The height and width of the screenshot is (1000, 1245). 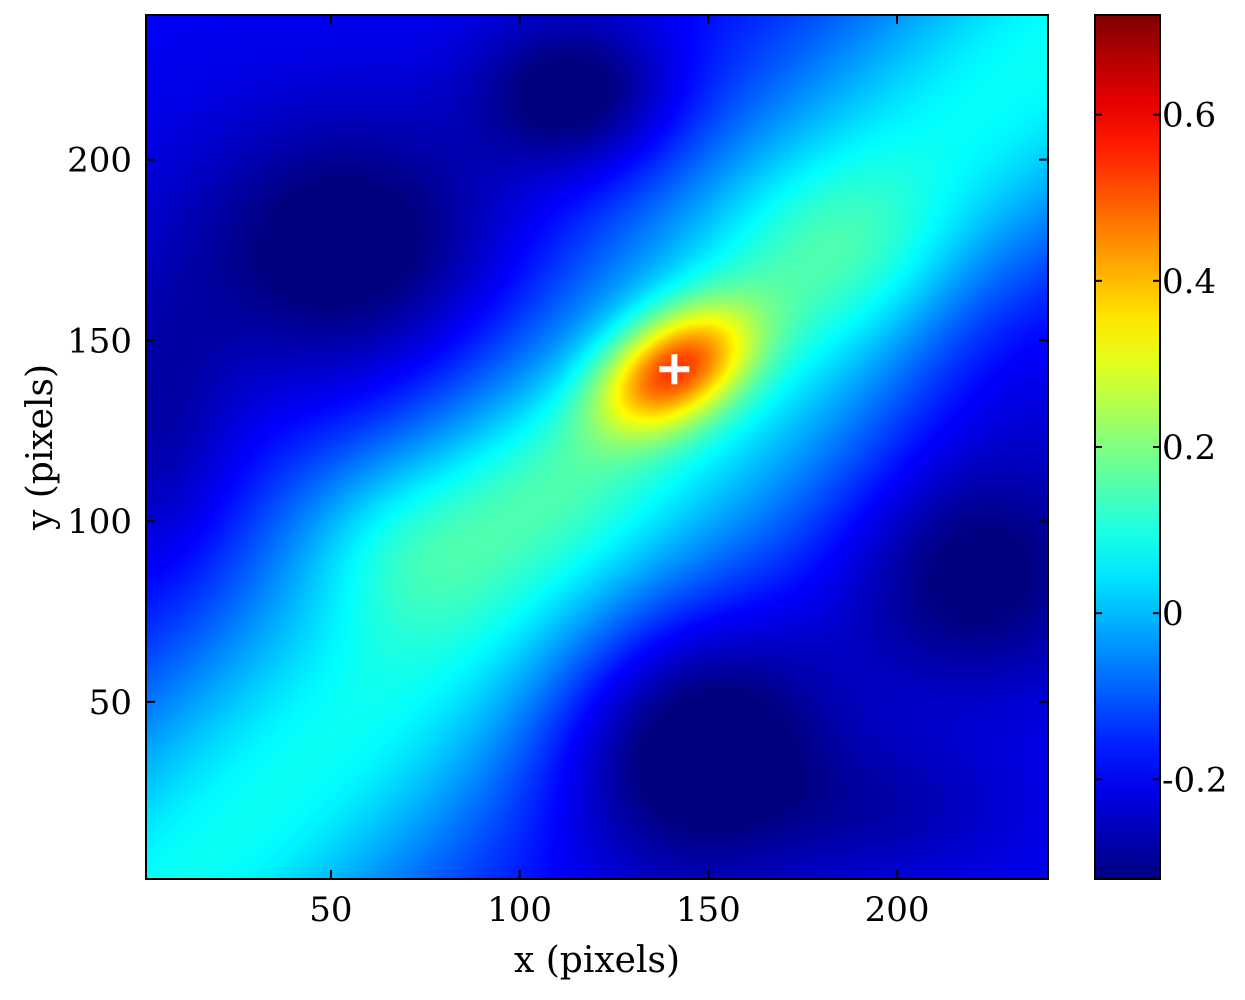 I want to click on x-tick-label: 50, so click(x=330, y=910).